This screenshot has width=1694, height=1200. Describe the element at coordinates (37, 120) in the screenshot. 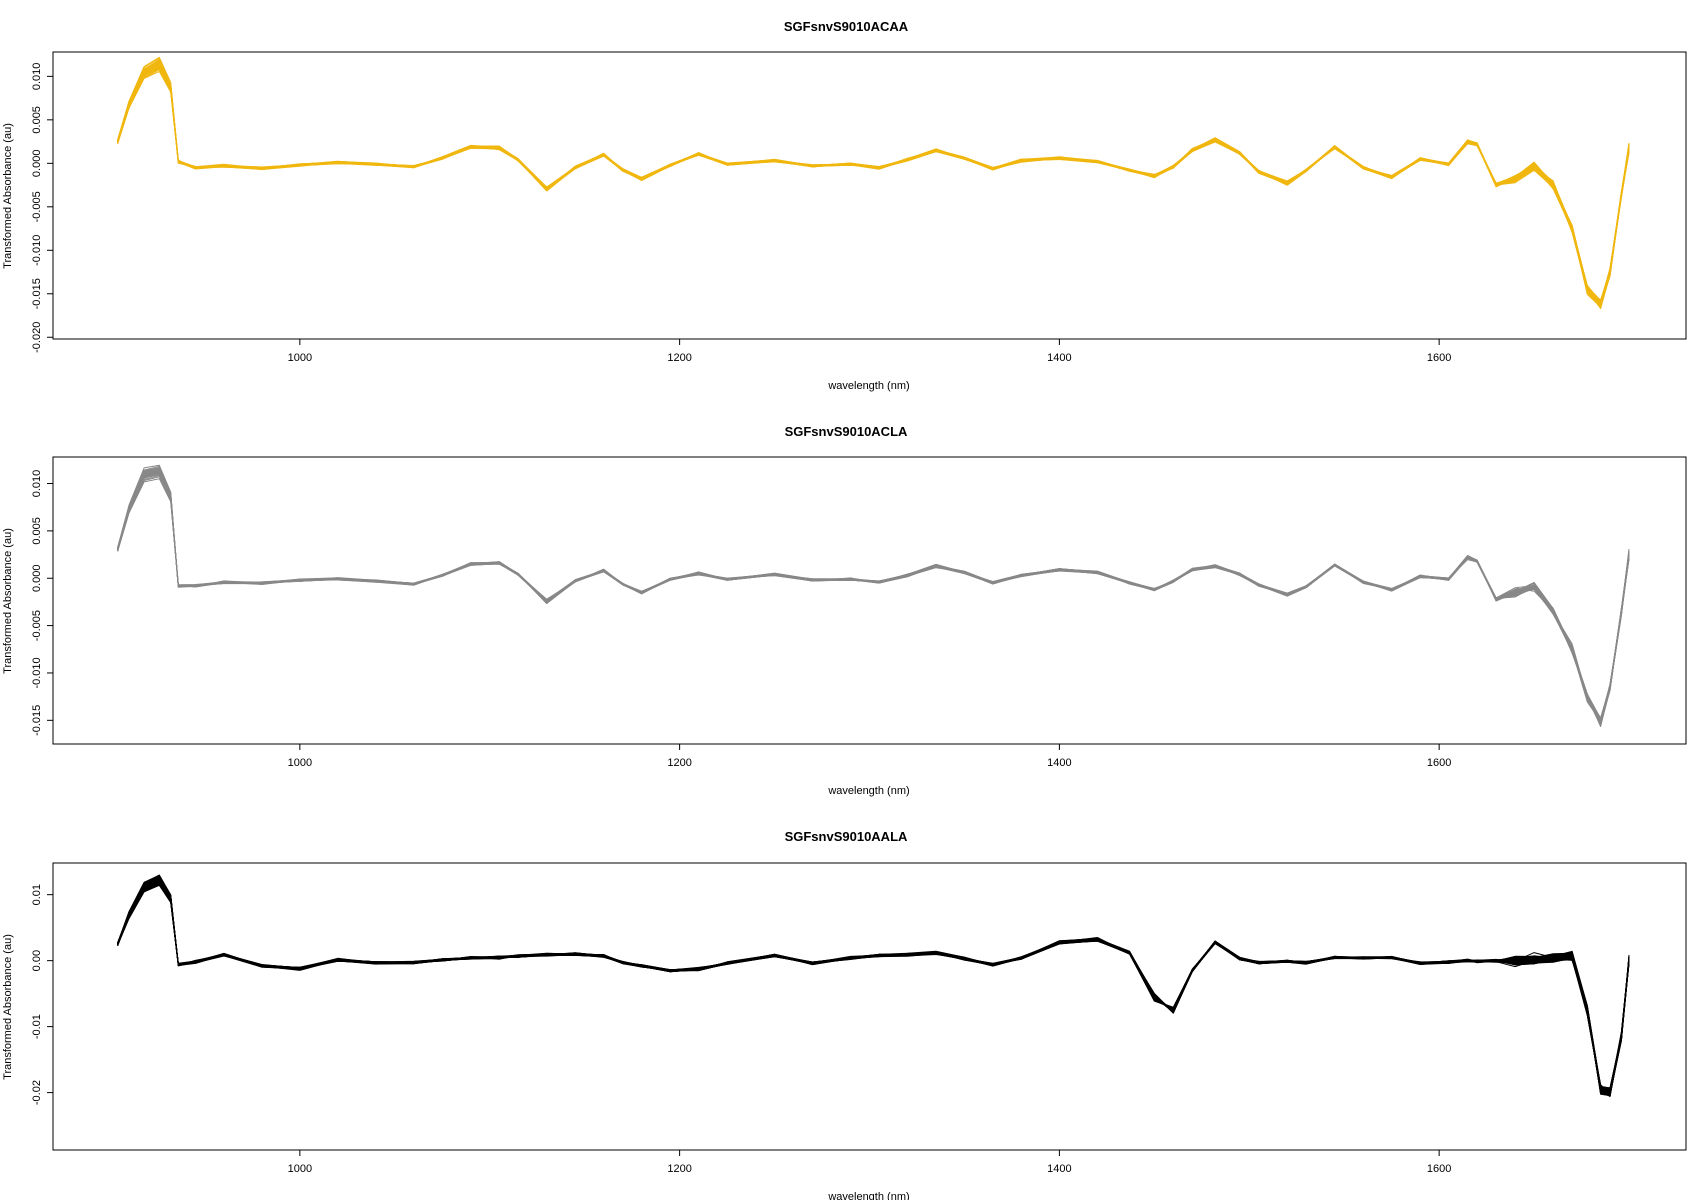

I see `y-tick-label: 0.005` at that location.